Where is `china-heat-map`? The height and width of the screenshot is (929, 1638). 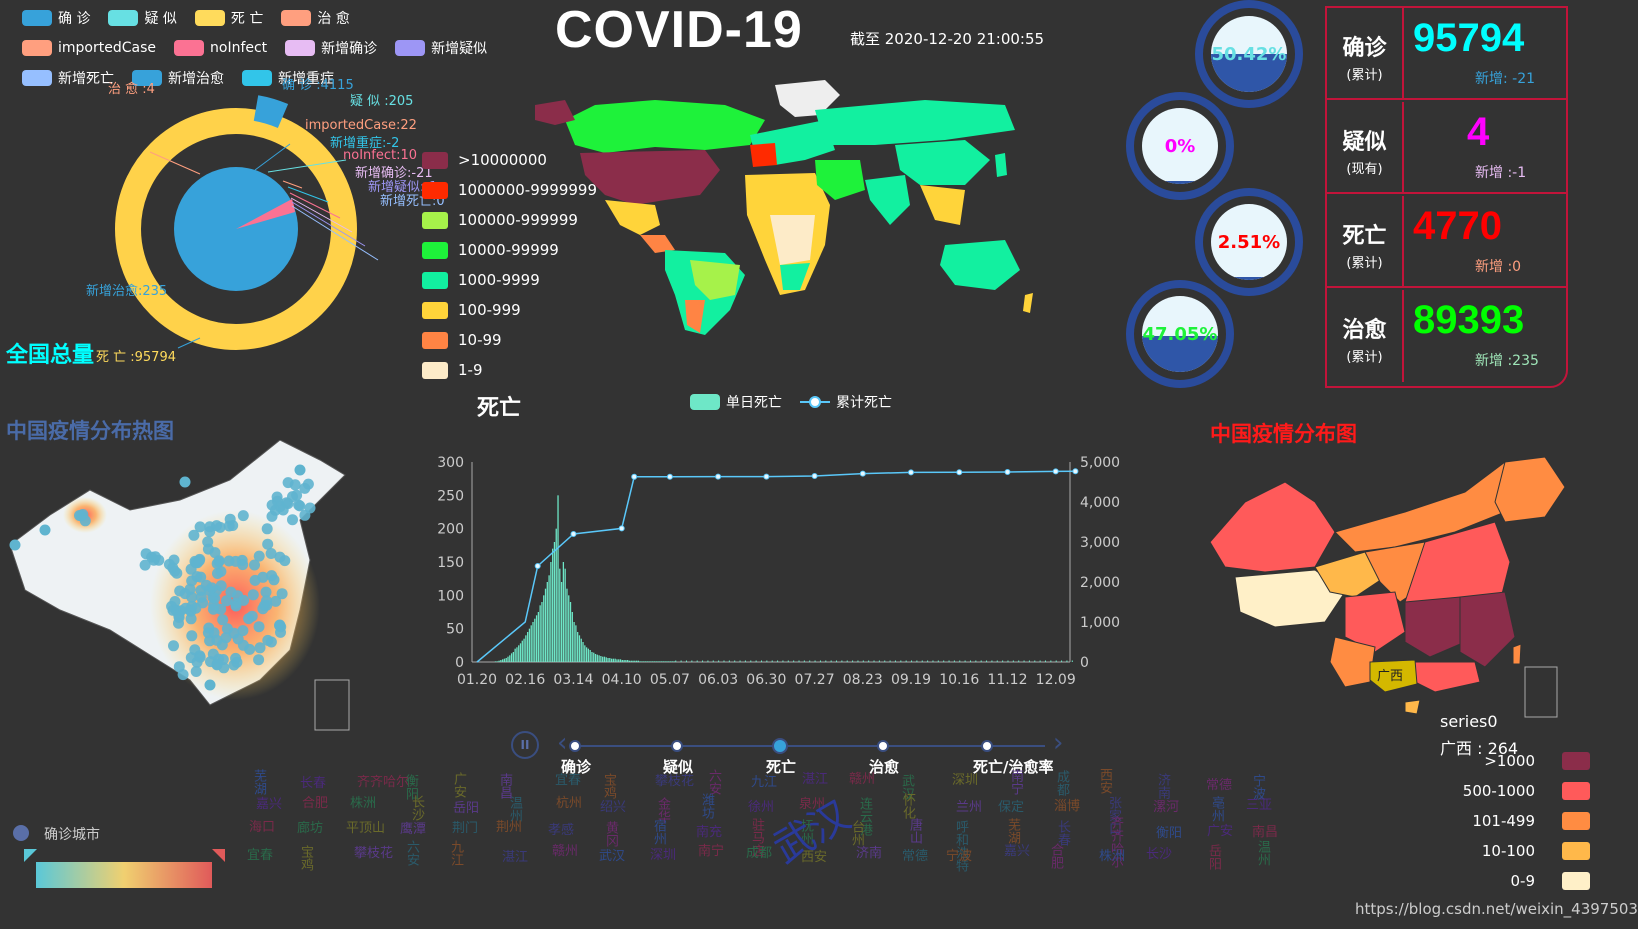
china-heat-map is located at coordinates (190, 595).